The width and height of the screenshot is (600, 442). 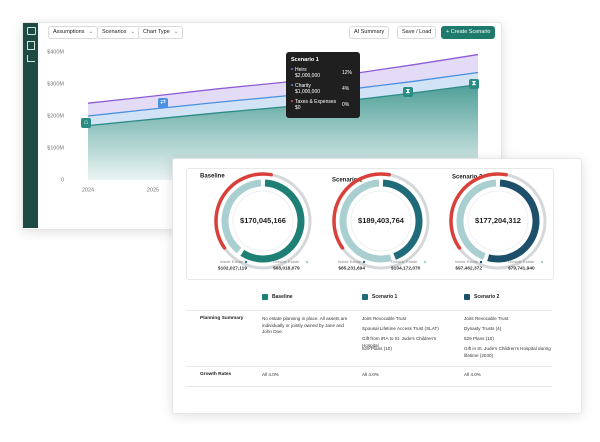 What do you see at coordinates (55, 52) in the screenshot?
I see `y-tick-label: $400M` at bounding box center [55, 52].